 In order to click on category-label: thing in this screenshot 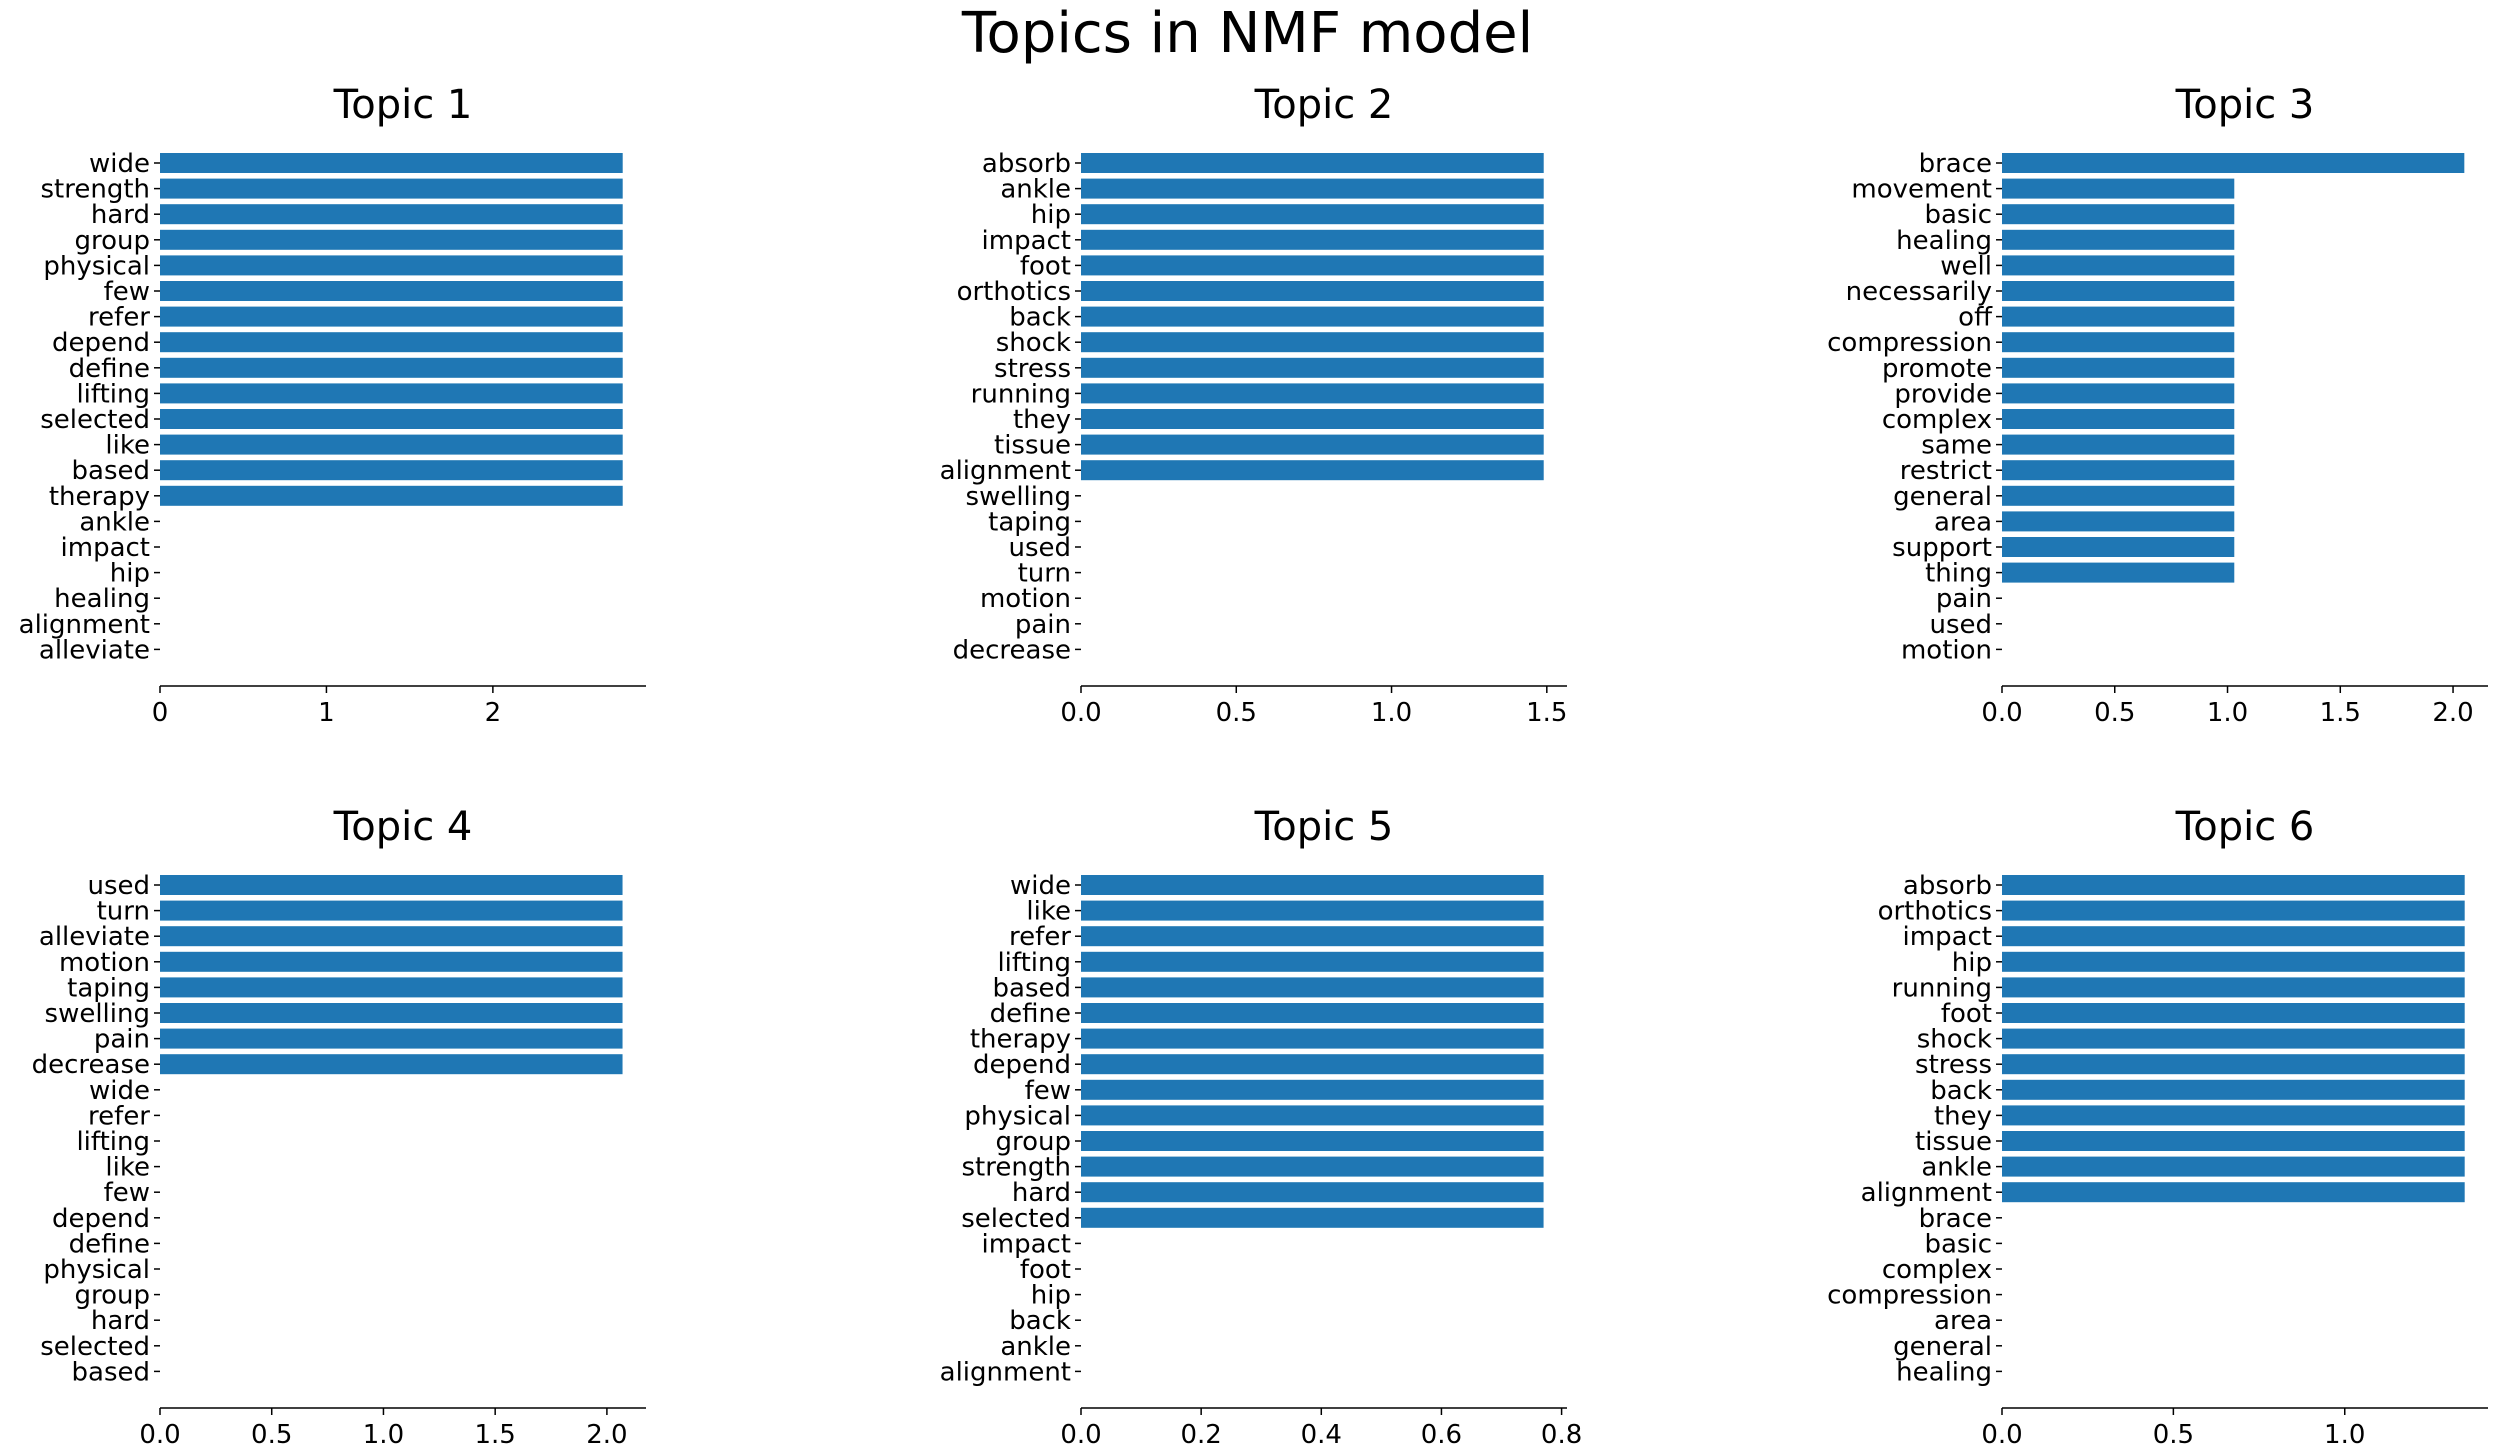, I will do `click(1958, 574)`.